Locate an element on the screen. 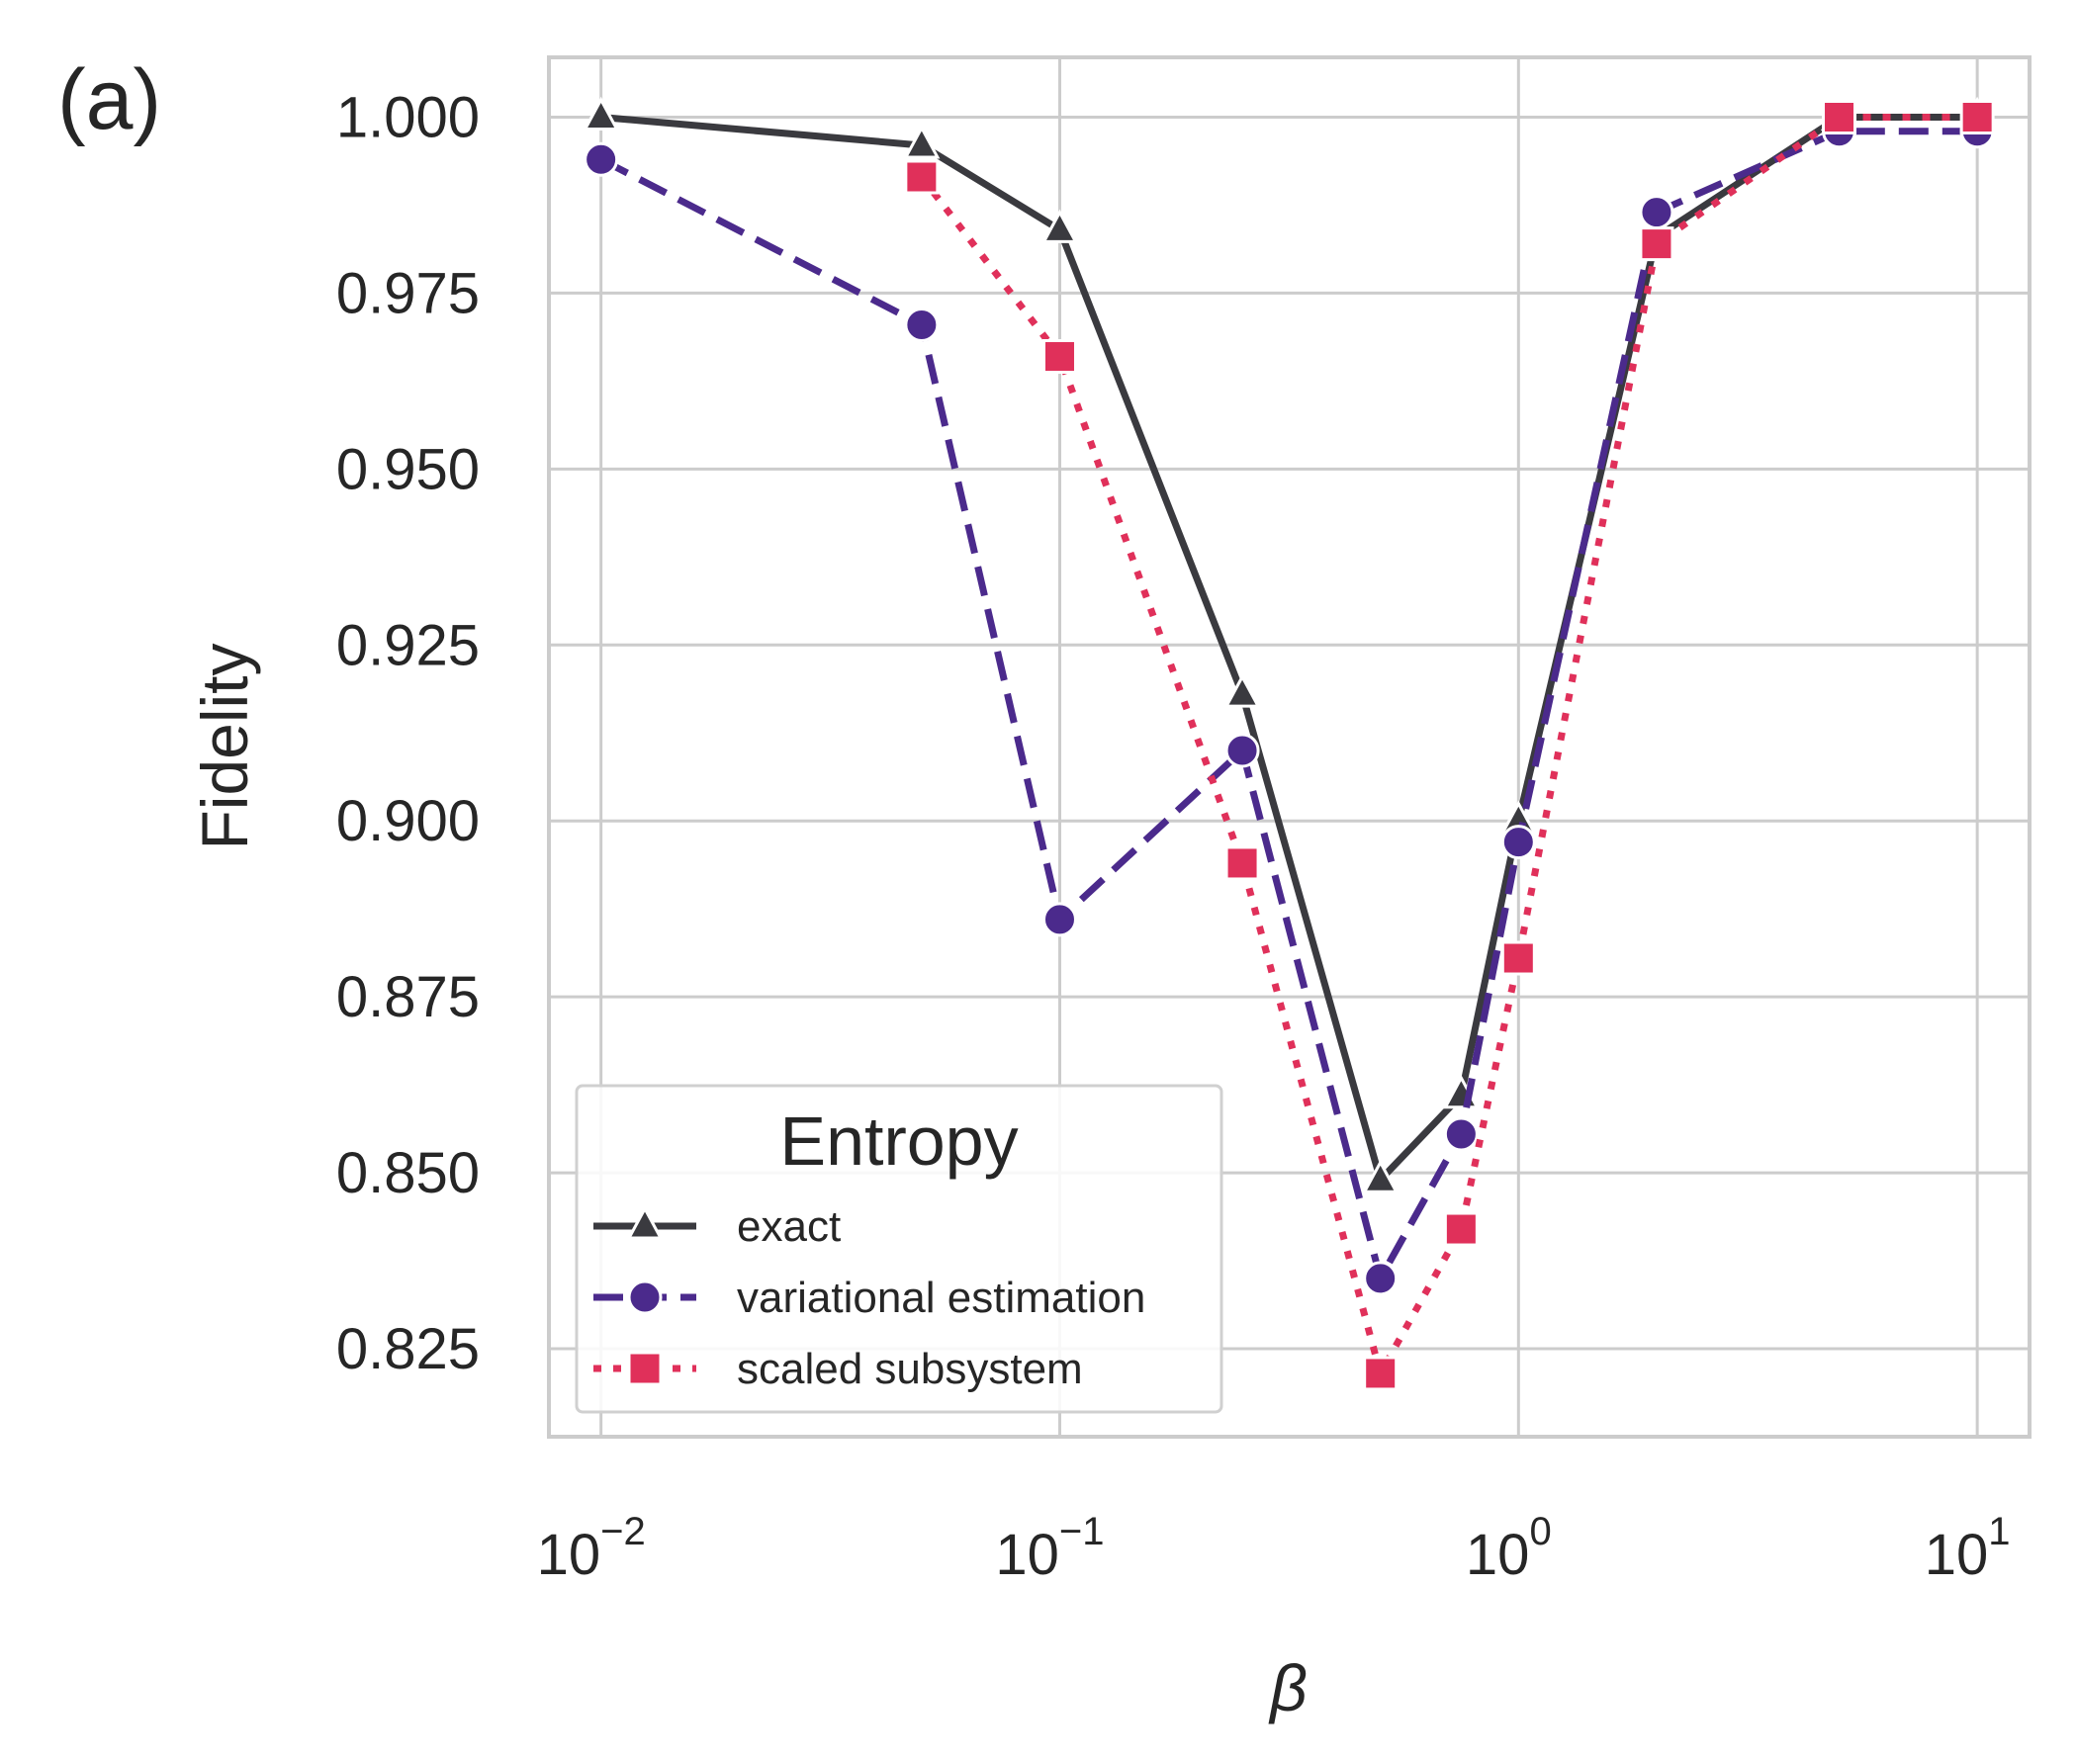  legend-label: scaled subsystem is located at coordinates (910, 1369).